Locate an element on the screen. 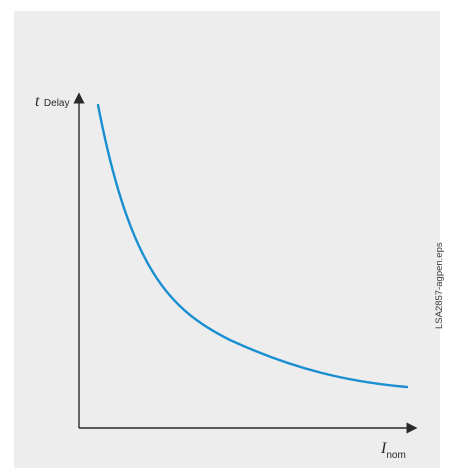  x-axis-subscript: nom is located at coordinates (396, 455).